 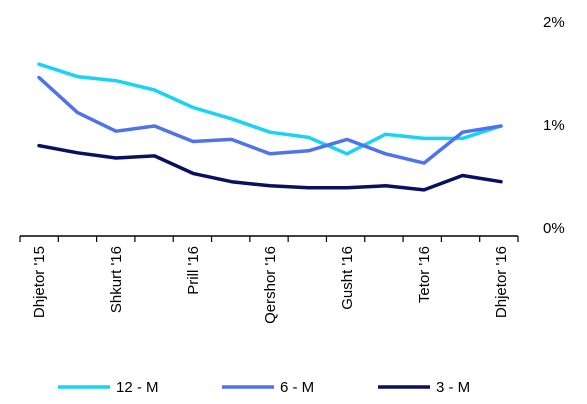 What do you see at coordinates (193, 270) in the screenshot?
I see `x-tick-label: Prill '16` at bounding box center [193, 270].